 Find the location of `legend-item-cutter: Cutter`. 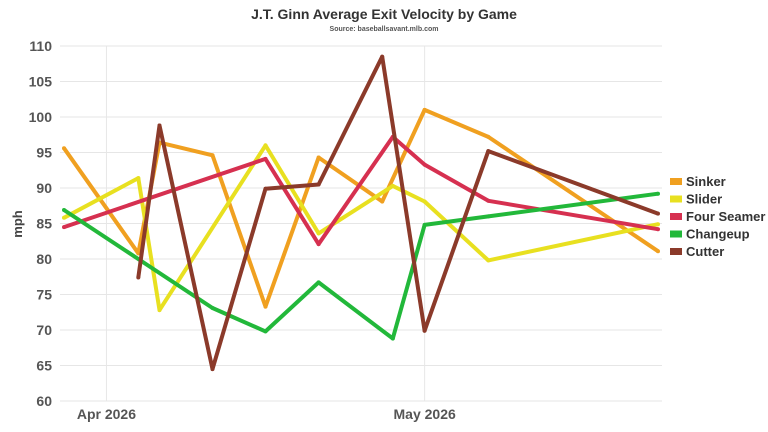

legend-item-cutter: Cutter is located at coordinates (697, 251).